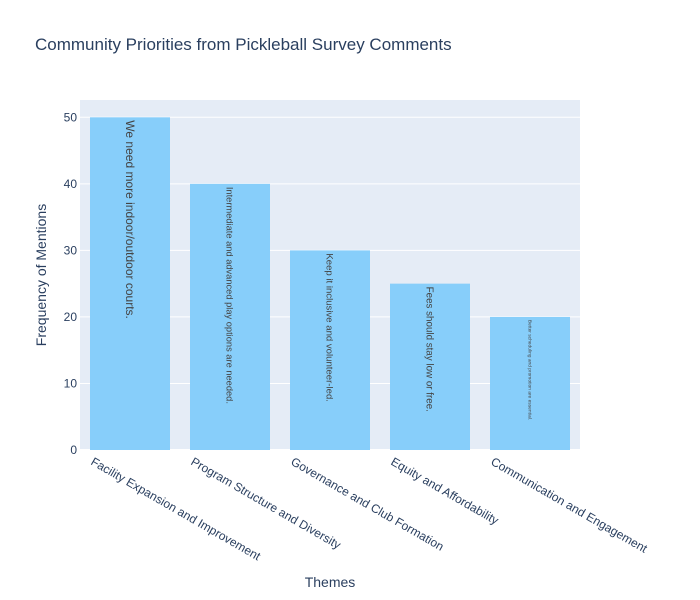  I want to click on y-axis-ticks: 0 10 20 30 40 50, so click(71, 283).